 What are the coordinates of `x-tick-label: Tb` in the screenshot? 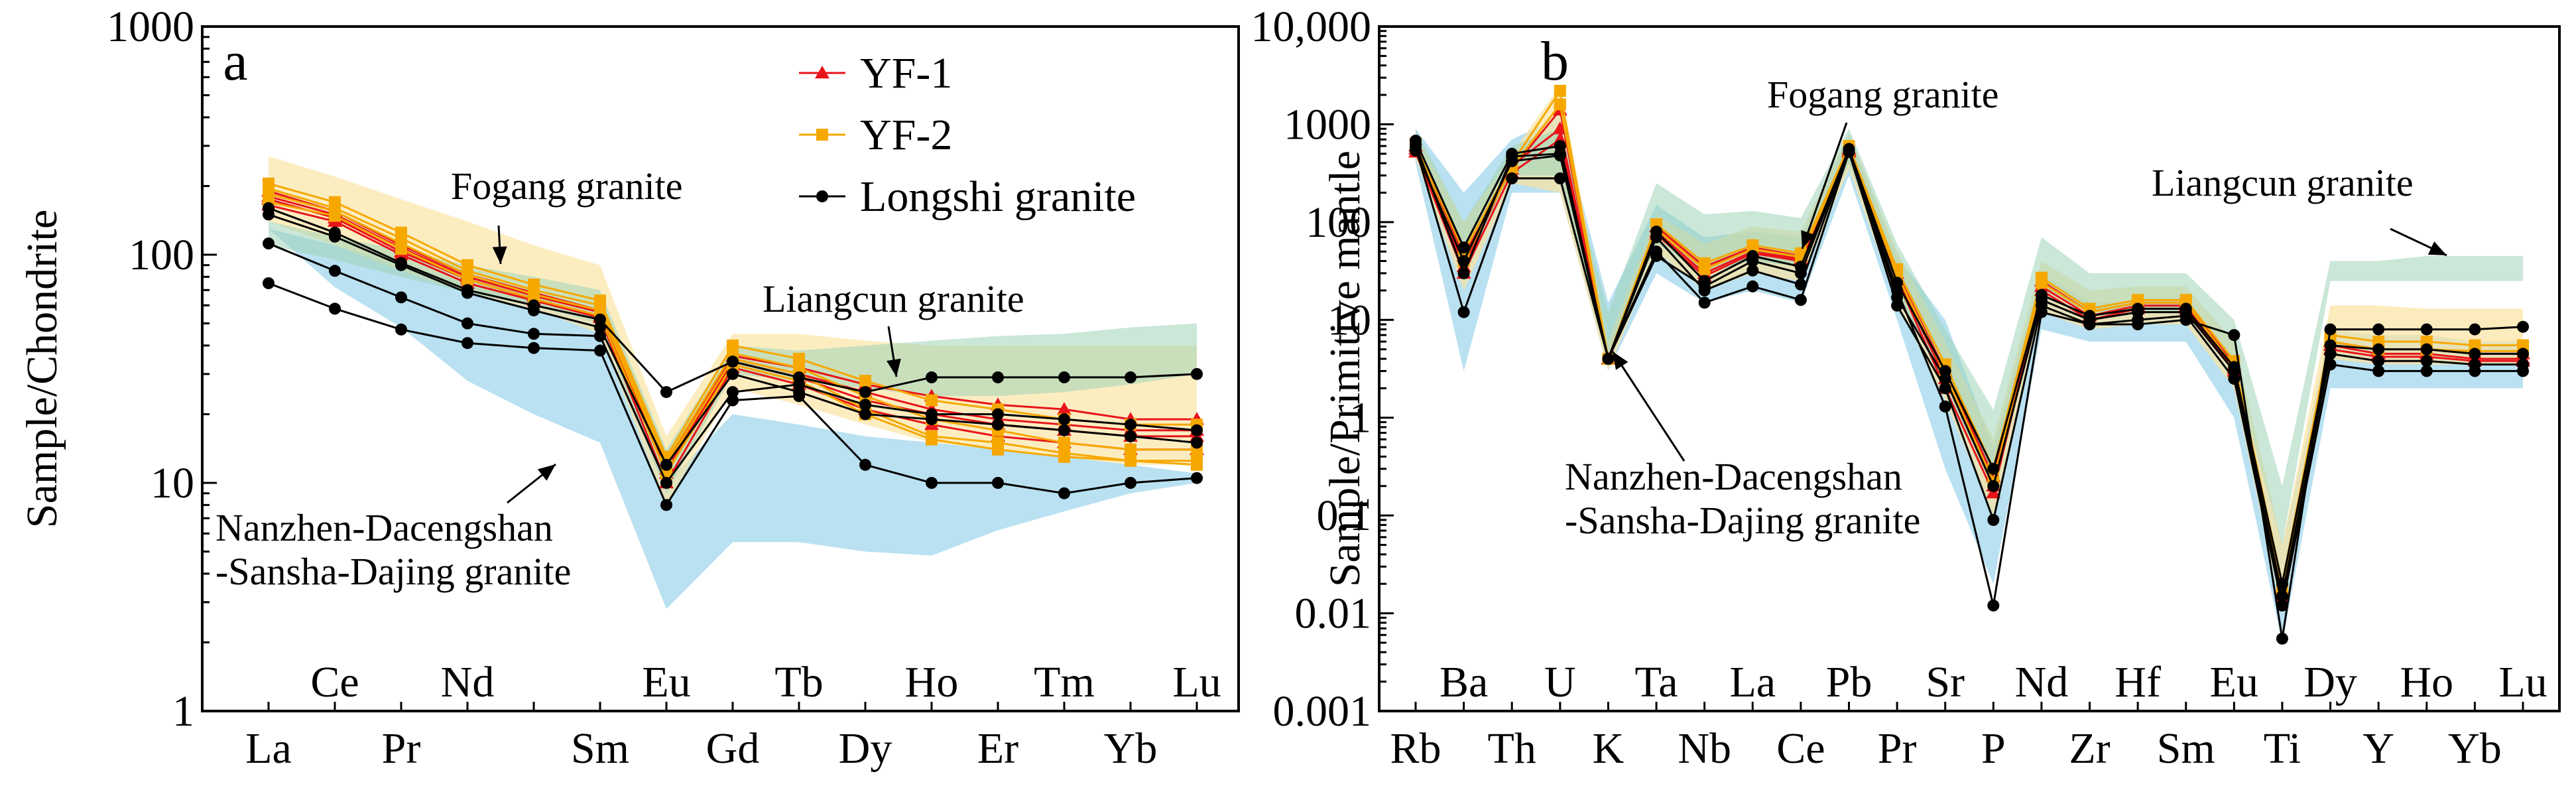 It's located at (798, 682).